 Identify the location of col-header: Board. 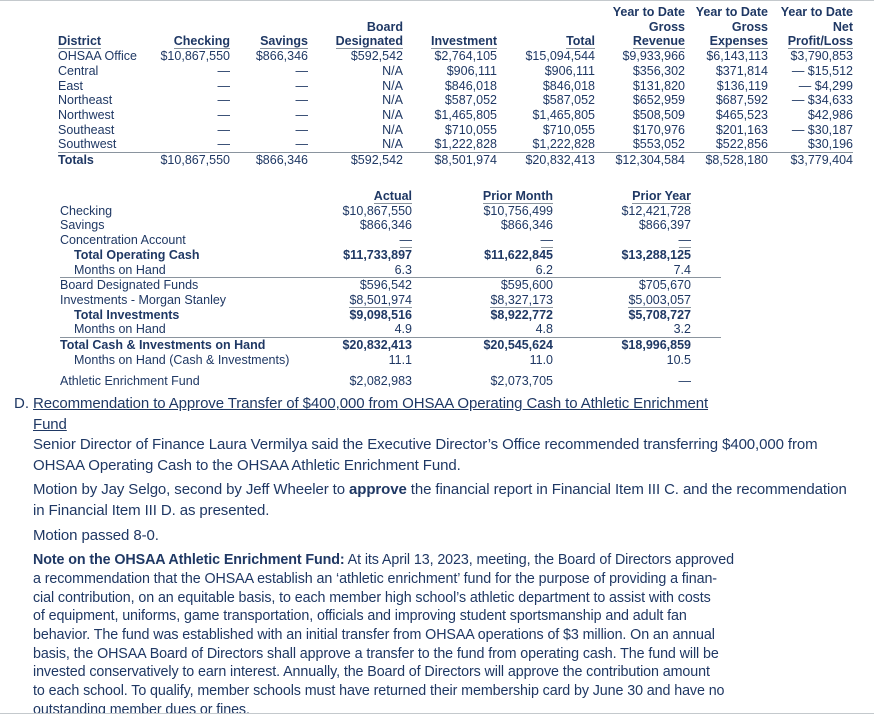
(384, 26).